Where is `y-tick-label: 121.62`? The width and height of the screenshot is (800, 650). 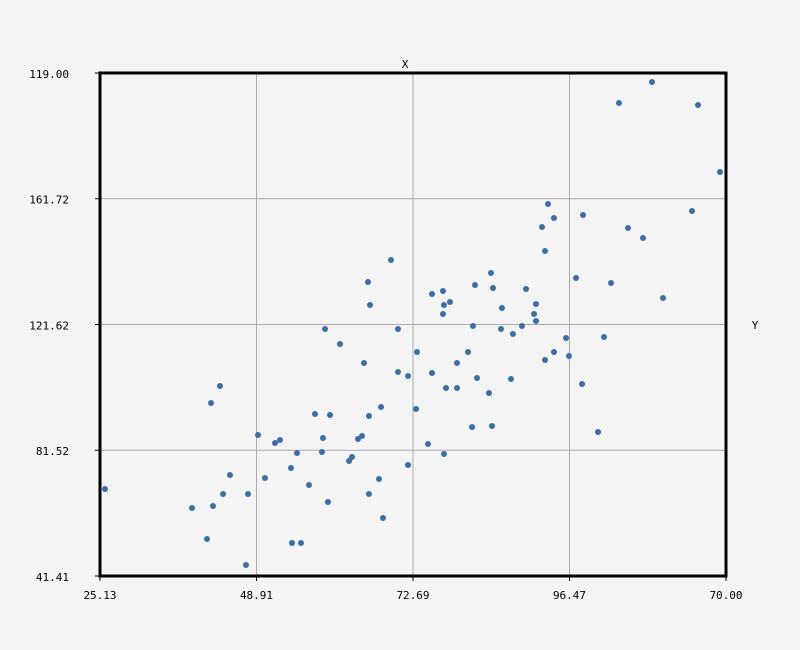 y-tick-label: 121.62 is located at coordinates (49, 325).